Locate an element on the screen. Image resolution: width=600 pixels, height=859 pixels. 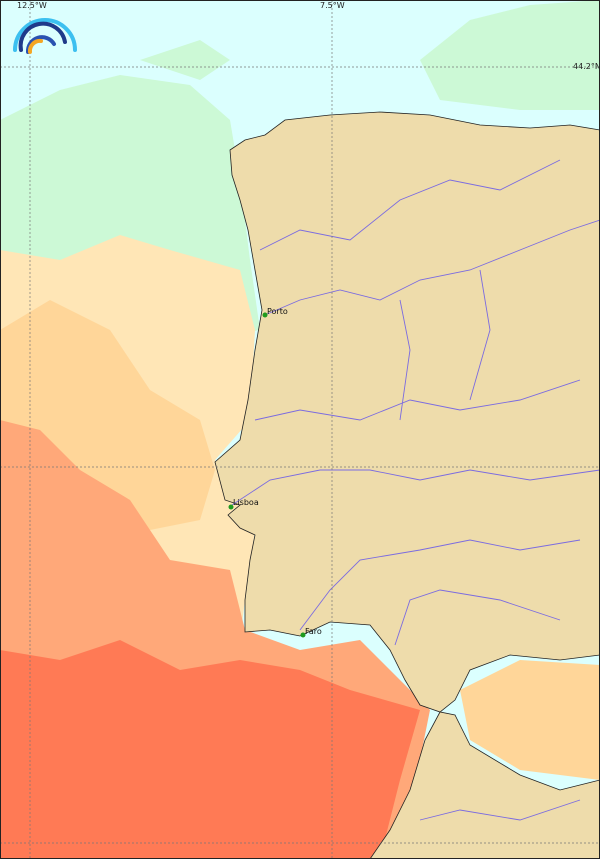
city-label-faro: Faro is located at coordinates (313, 631).